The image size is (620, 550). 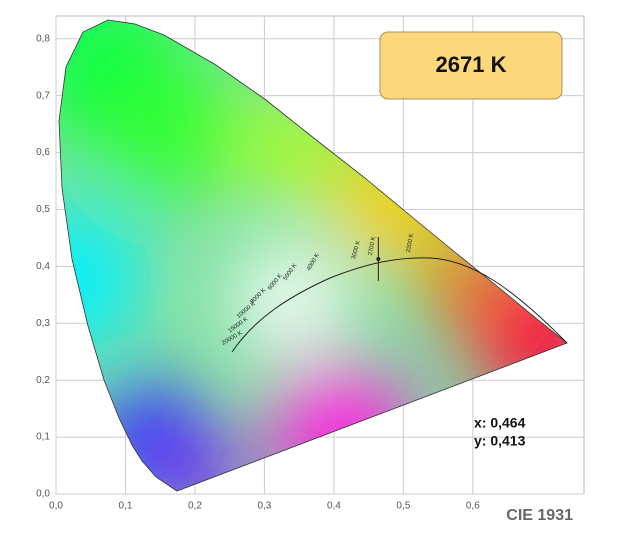 I want to click on x-tick-label: 0,2, so click(x=195, y=506).